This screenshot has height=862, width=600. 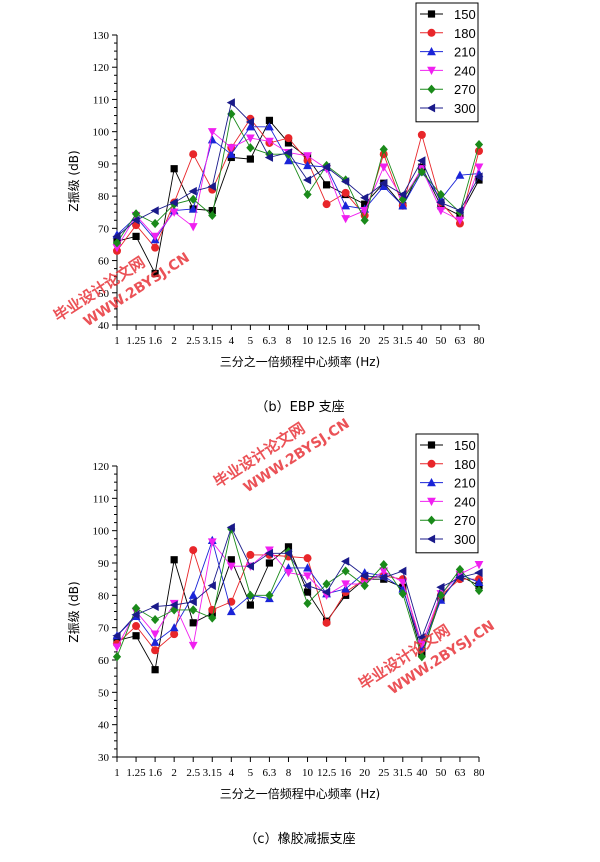 I want to click on chart-rubber-series, so click(x=298, y=598).